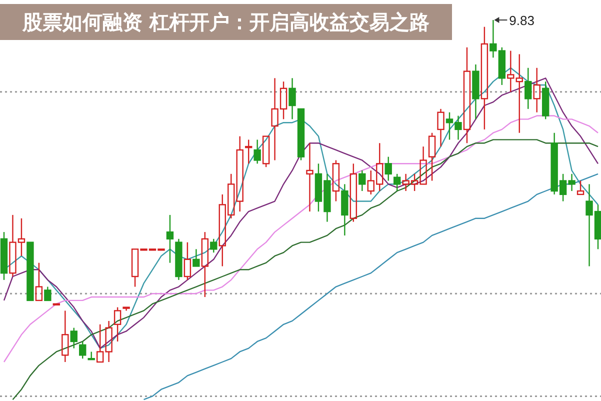  I want to click on chart-title: 股票如何融资 杠杆开户：开启高收益交易之路, so click(226, 22).